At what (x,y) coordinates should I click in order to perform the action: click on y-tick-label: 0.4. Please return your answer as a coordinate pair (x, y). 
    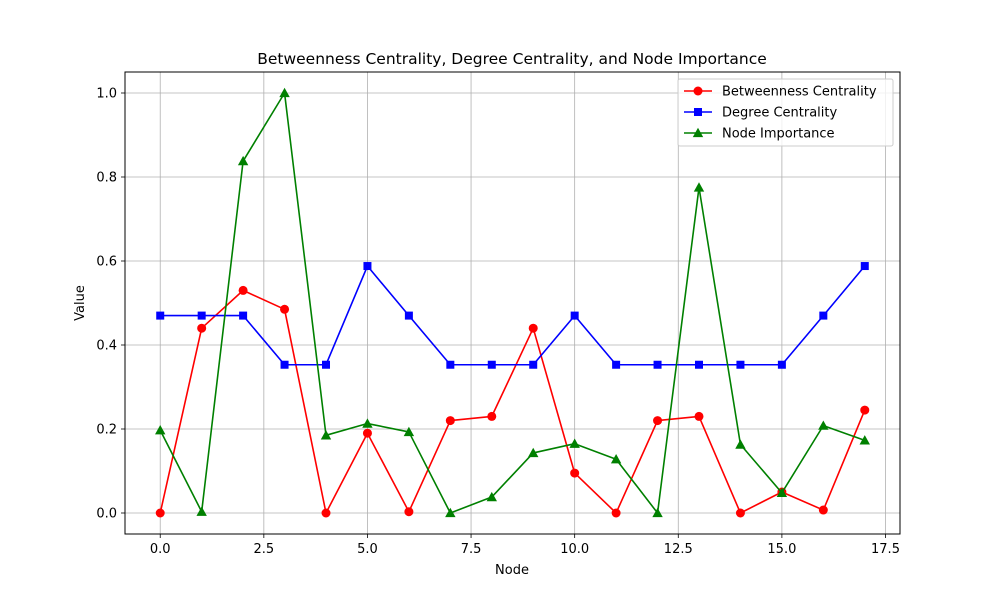
    Looking at the image, I should click on (106, 346).